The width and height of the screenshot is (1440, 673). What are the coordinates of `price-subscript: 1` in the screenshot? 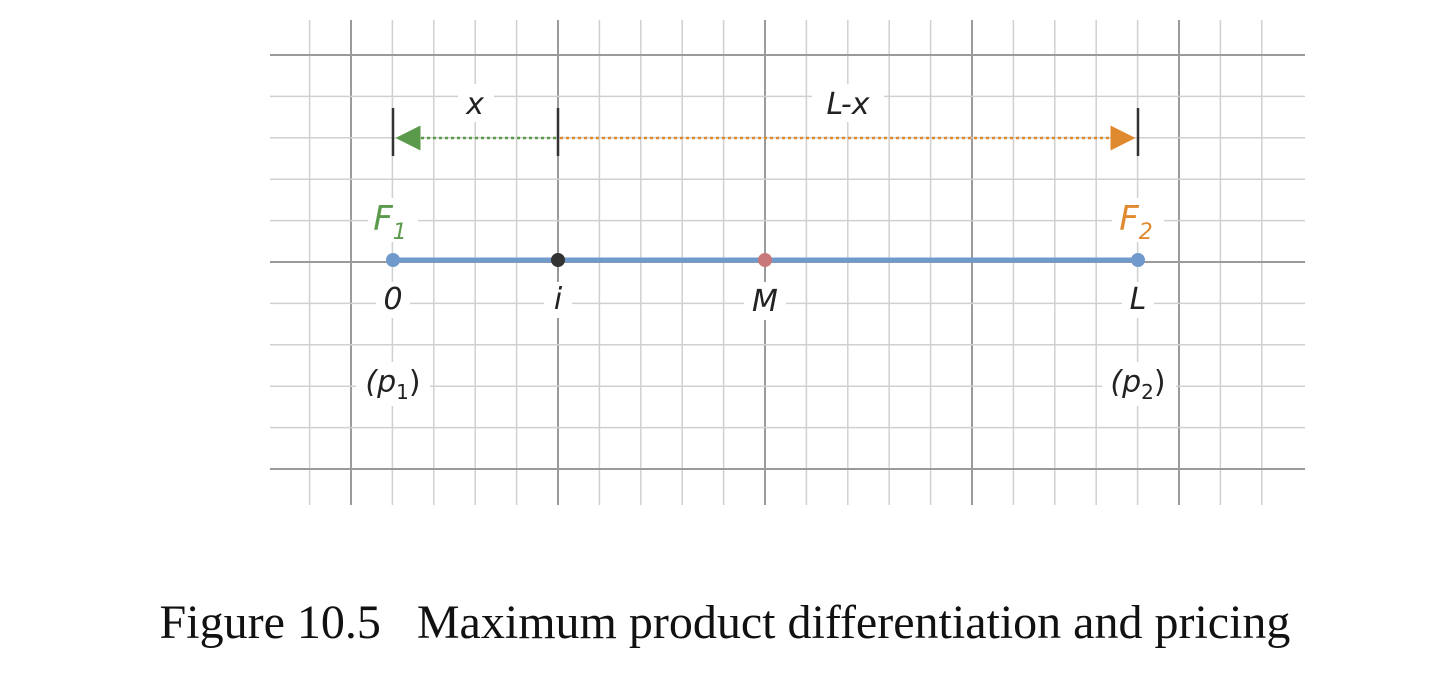 It's located at (402, 392).